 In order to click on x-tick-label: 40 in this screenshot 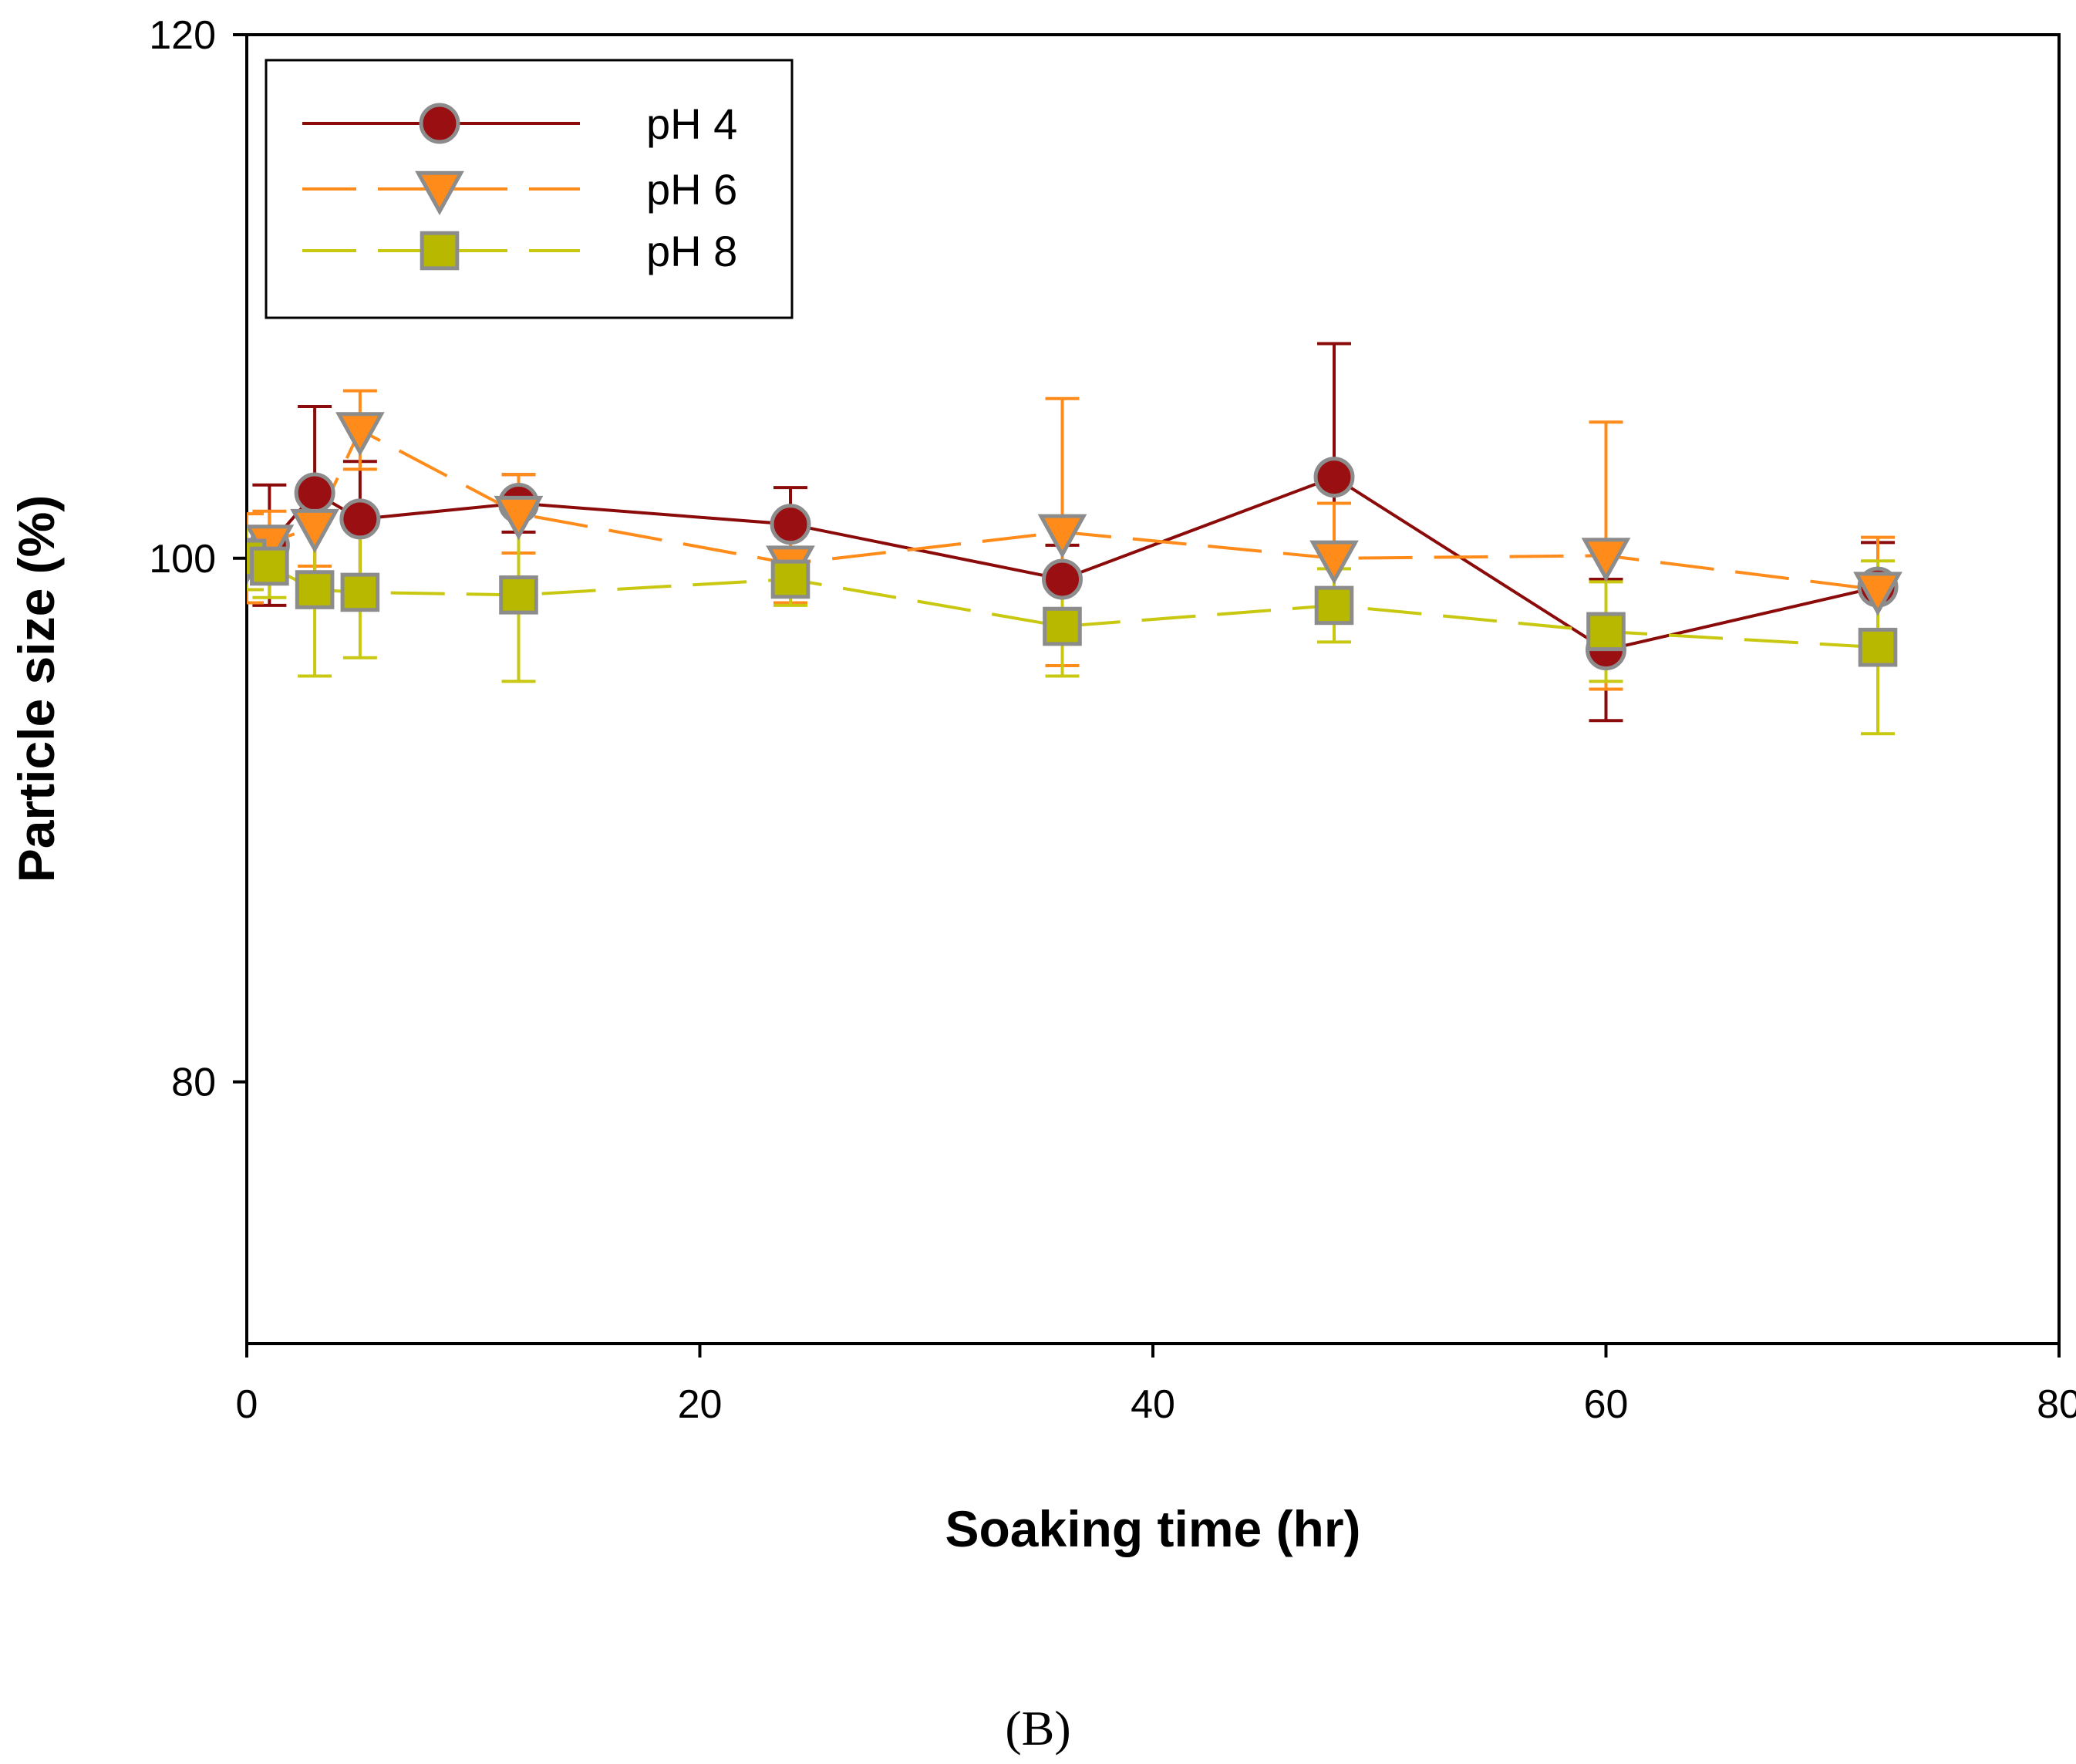, I will do `click(1153, 1405)`.